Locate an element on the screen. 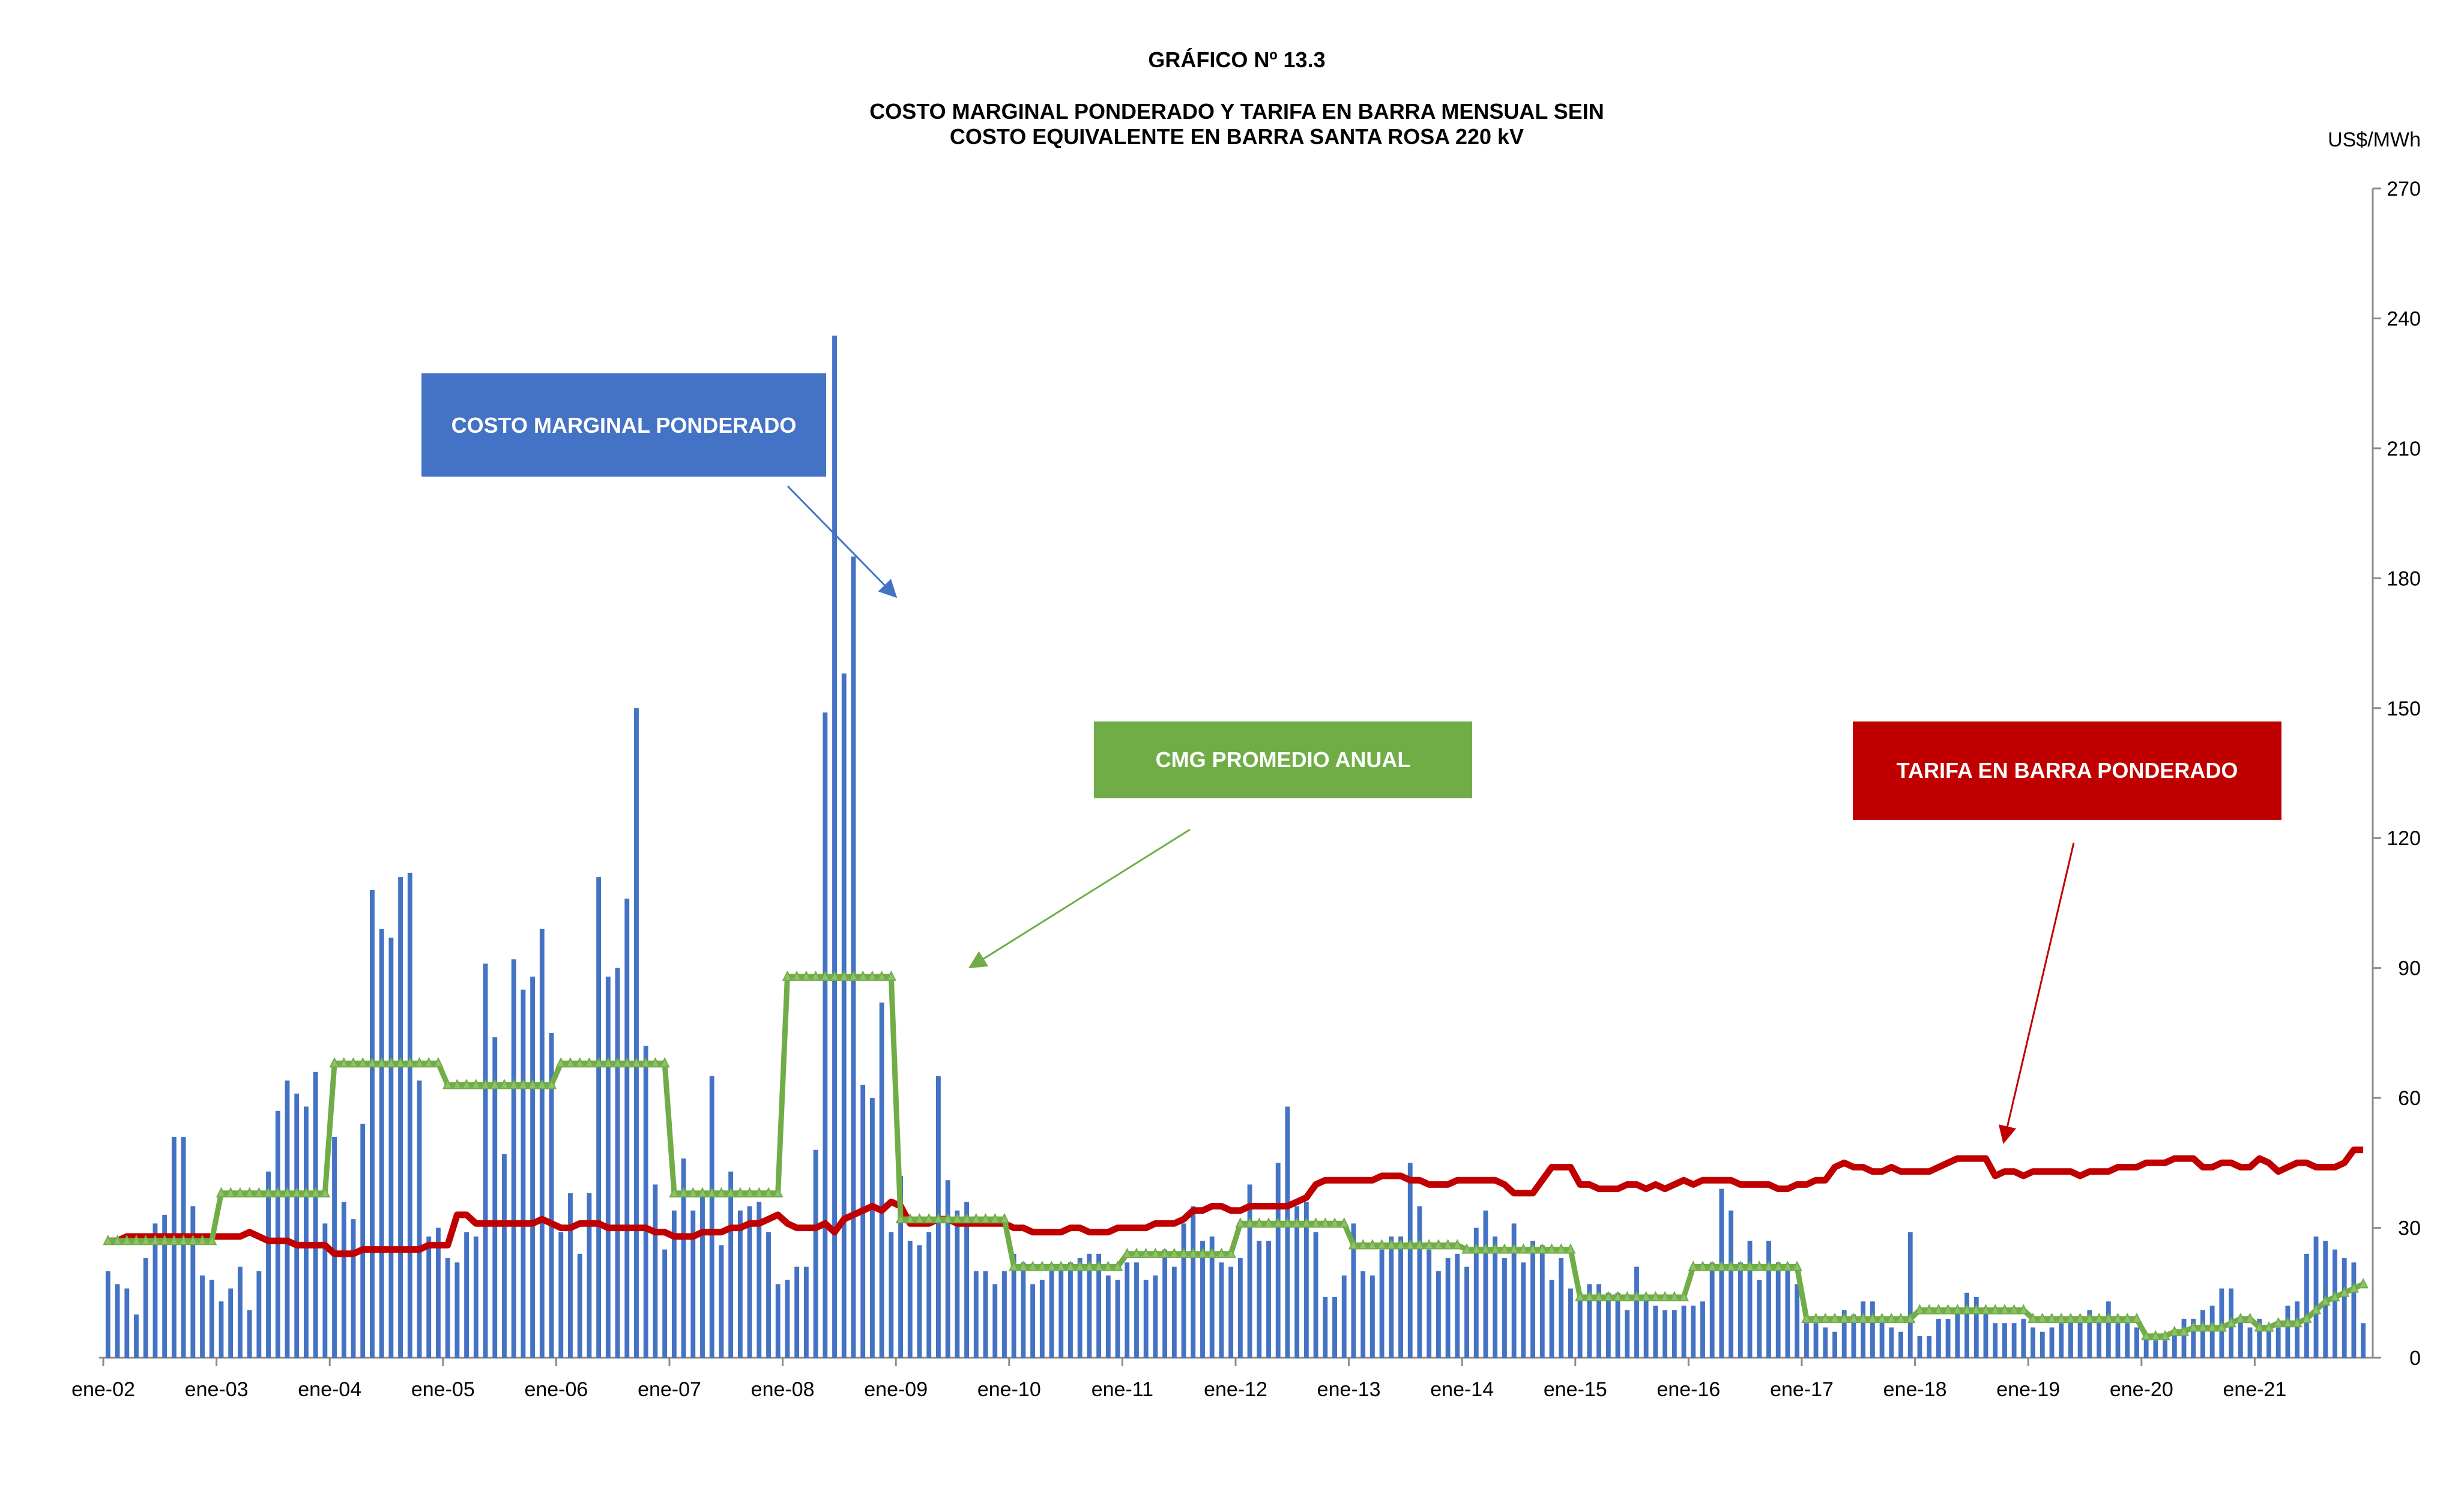 This screenshot has width=2464, height=1500. legend-box-cmg-ponderado: COSTO MARGINAL PONDERADO is located at coordinates (623, 425).